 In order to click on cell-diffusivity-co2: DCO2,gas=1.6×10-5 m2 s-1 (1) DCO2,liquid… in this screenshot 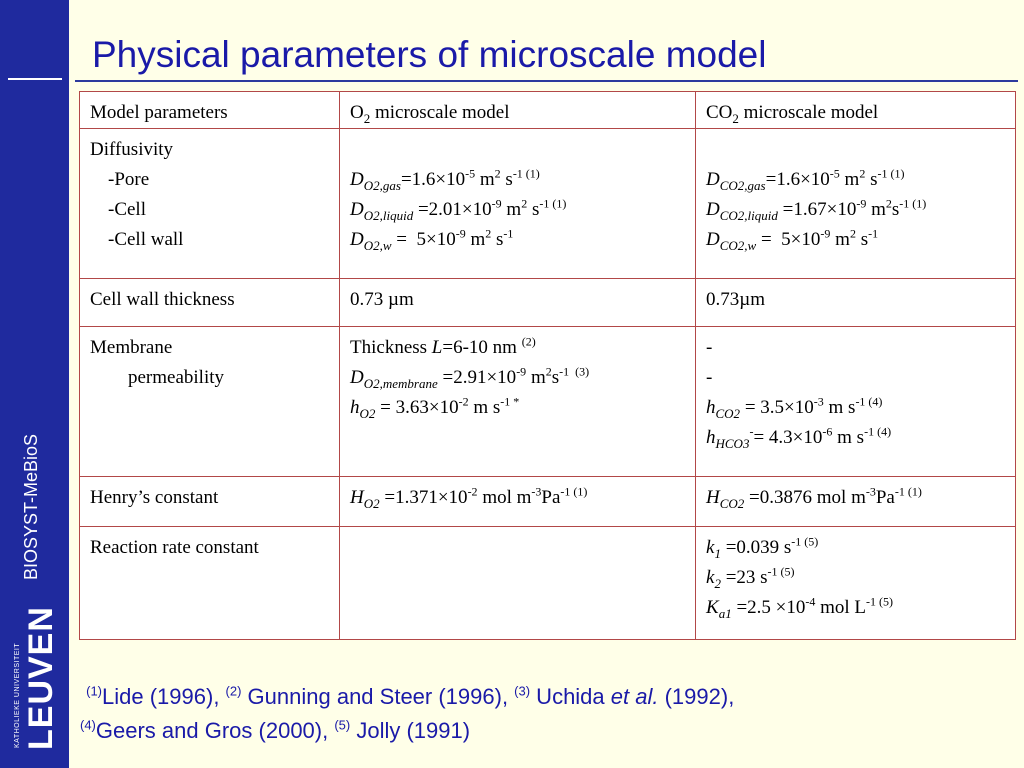, I will do `click(855, 203)`.